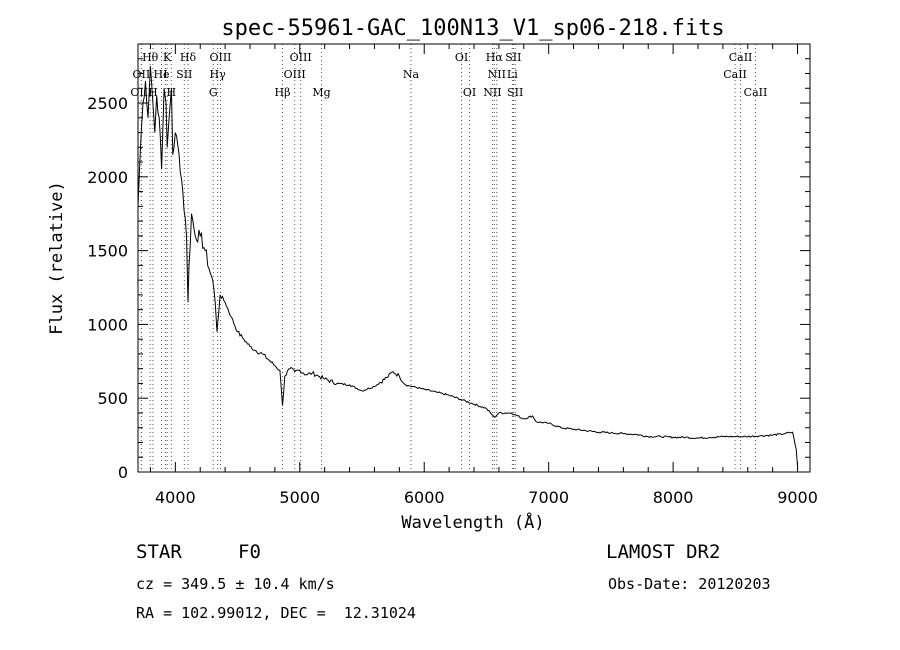  Describe the element at coordinates (424, 497) in the screenshot. I see `x-tick-label: 6000` at that location.